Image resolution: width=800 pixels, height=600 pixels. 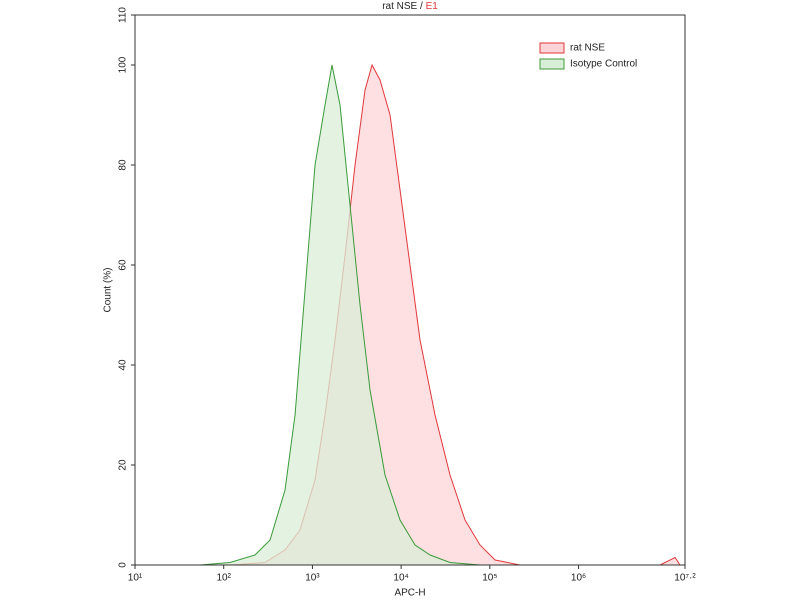 I want to click on title-main: rat NSE /, so click(x=402, y=6).